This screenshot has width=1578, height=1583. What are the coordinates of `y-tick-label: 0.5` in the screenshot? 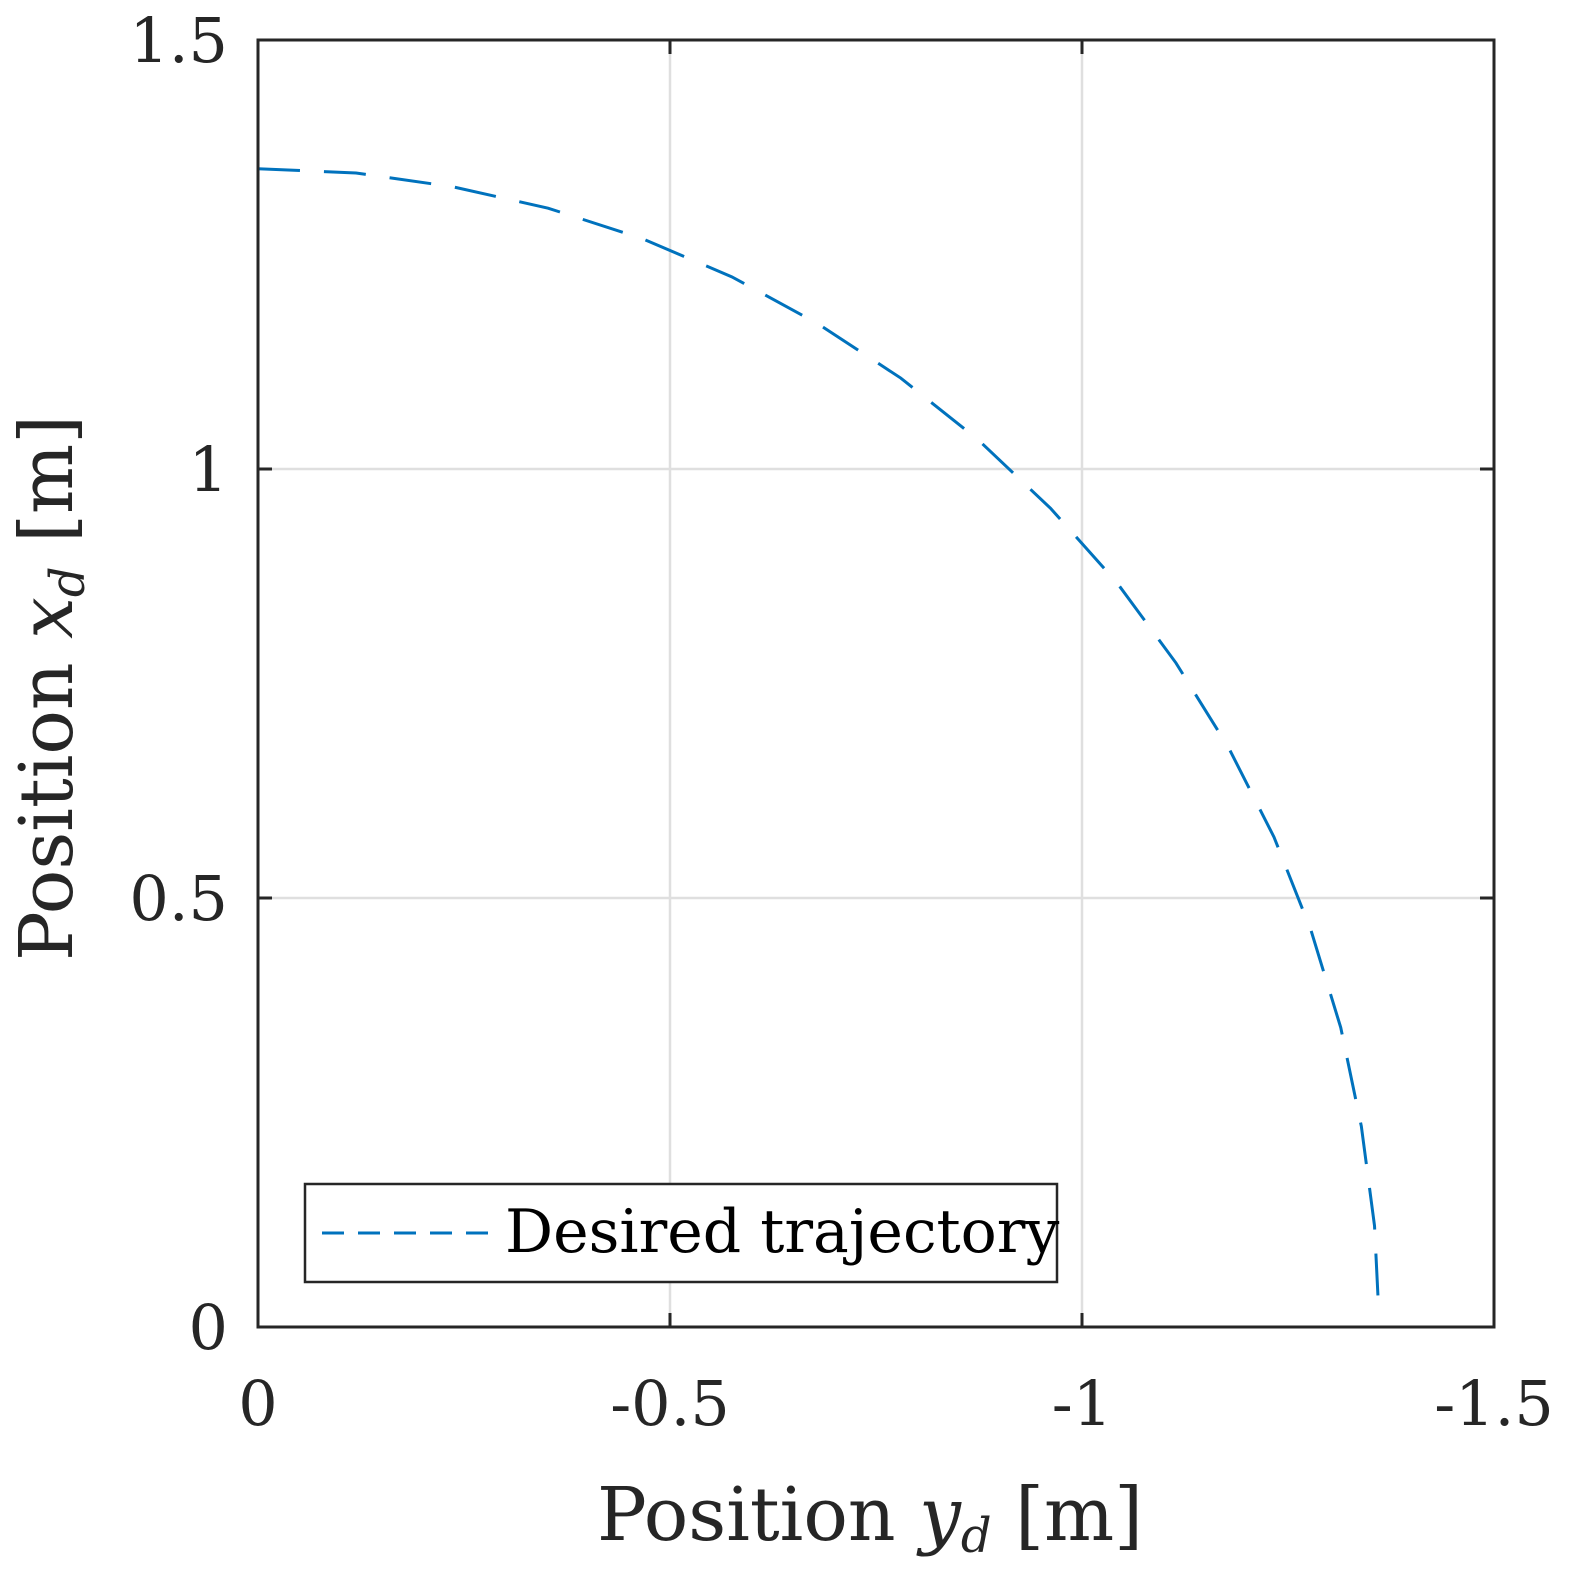 It's located at (178, 898).